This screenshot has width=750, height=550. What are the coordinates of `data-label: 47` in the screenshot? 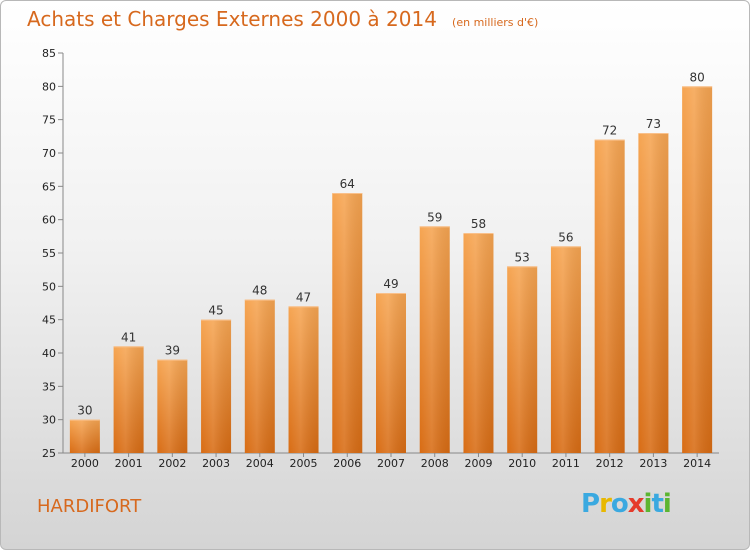 It's located at (303, 297).